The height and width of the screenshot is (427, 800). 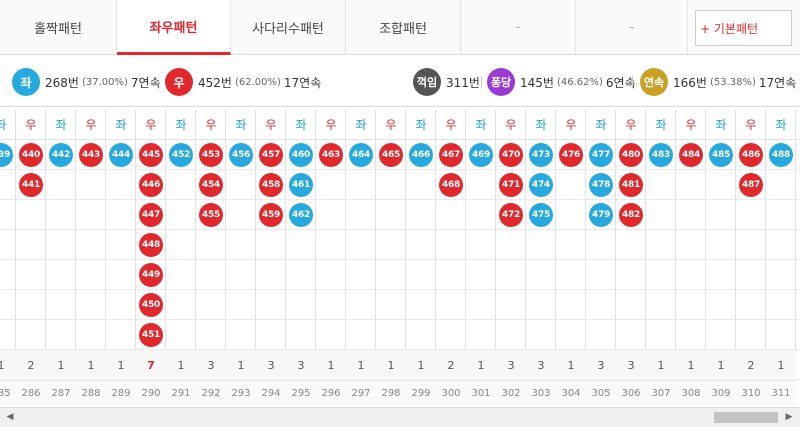 What do you see at coordinates (518, 27) in the screenshot?
I see `tab-empty-1: -` at bounding box center [518, 27].